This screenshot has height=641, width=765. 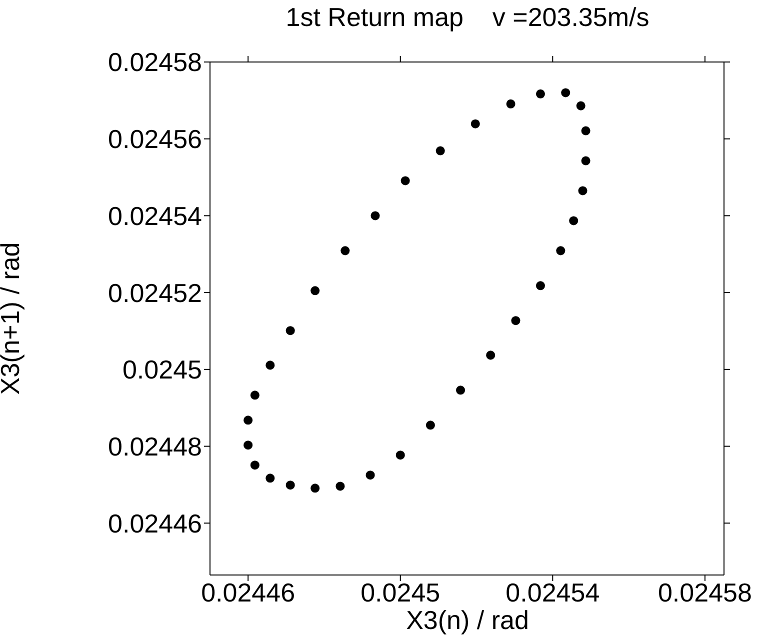 I want to click on x-tick-label: 0.02458, so click(x=705, y=592).